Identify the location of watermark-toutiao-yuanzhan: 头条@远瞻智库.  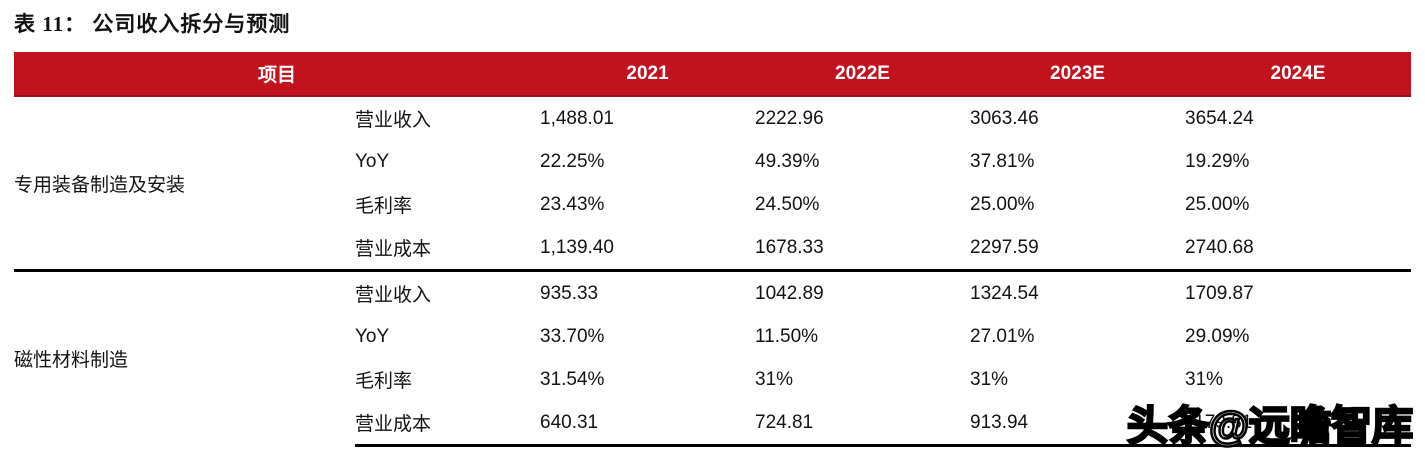
(1270, 426).